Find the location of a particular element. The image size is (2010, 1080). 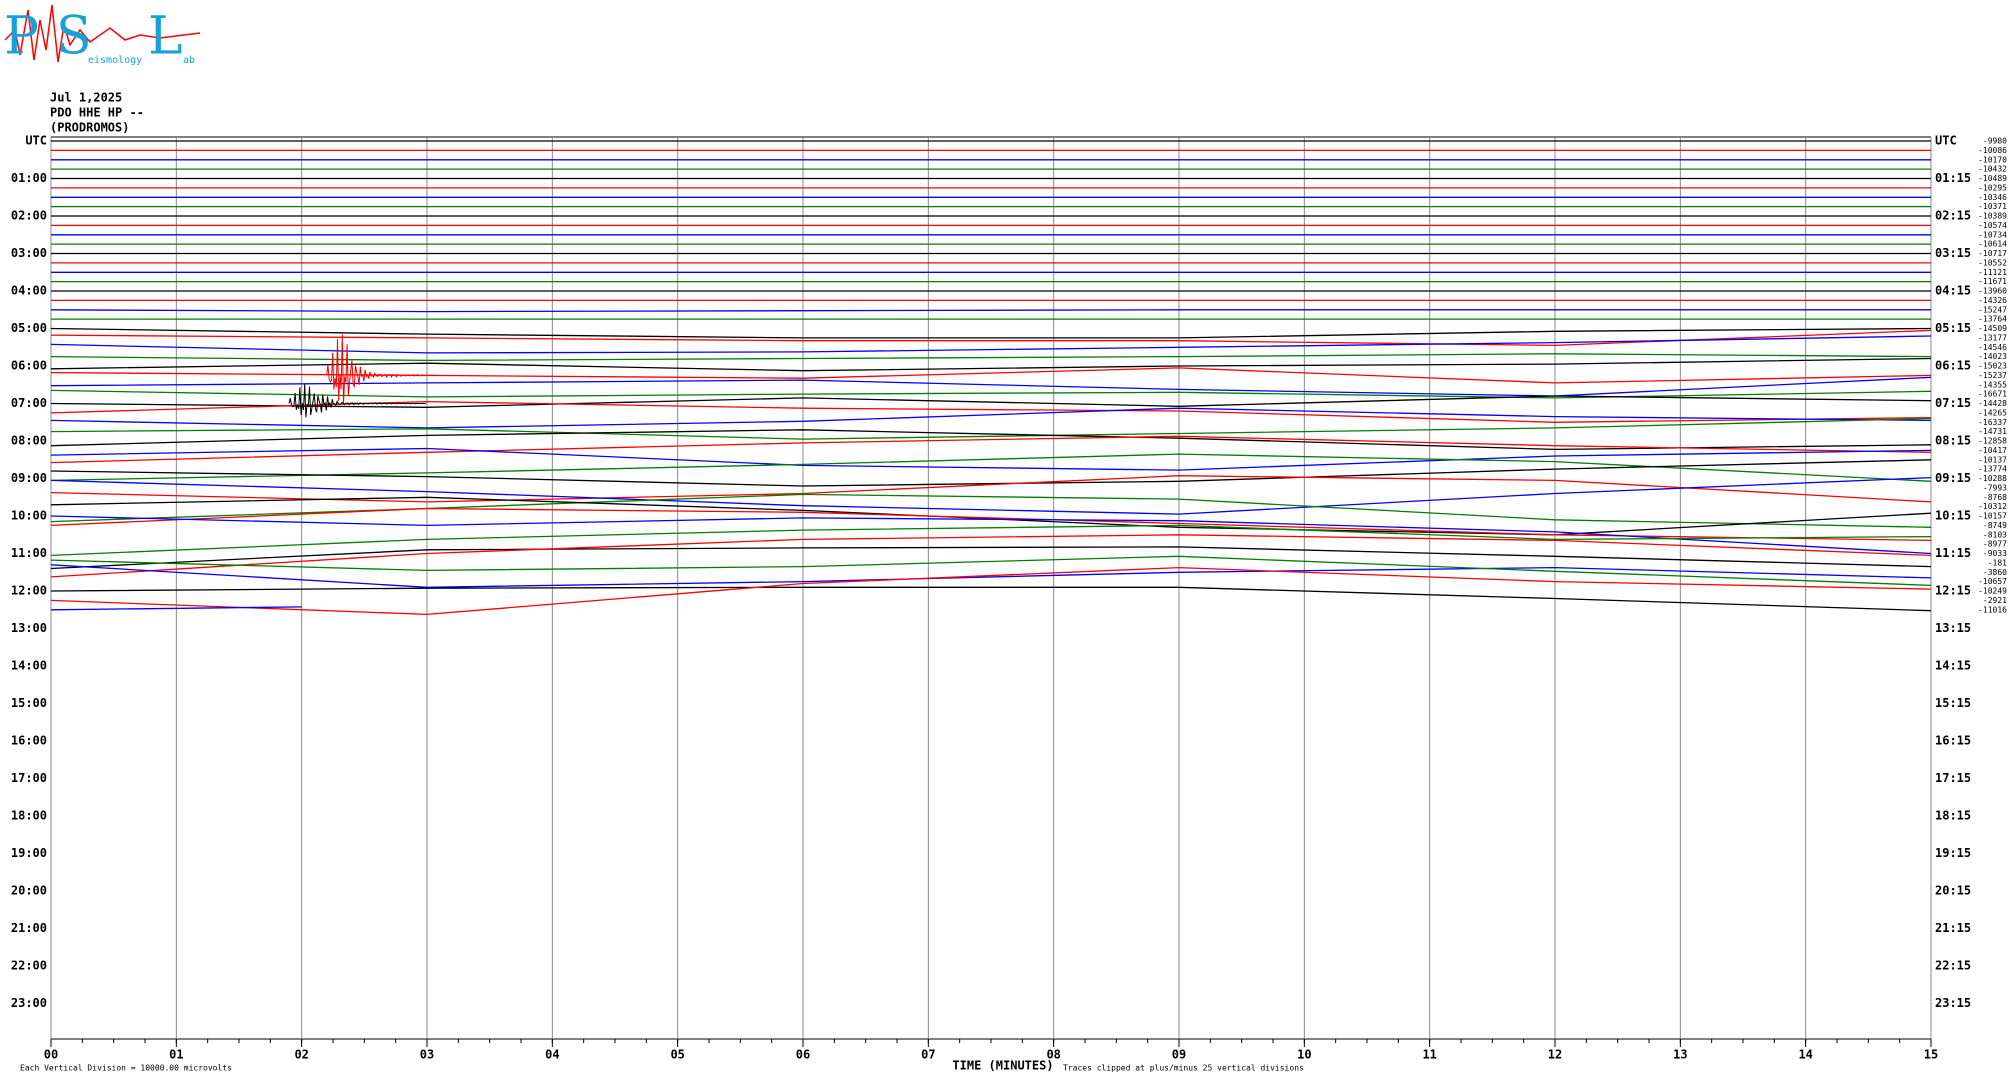

row-label: 18:00 is located at coordinates (29, 816).